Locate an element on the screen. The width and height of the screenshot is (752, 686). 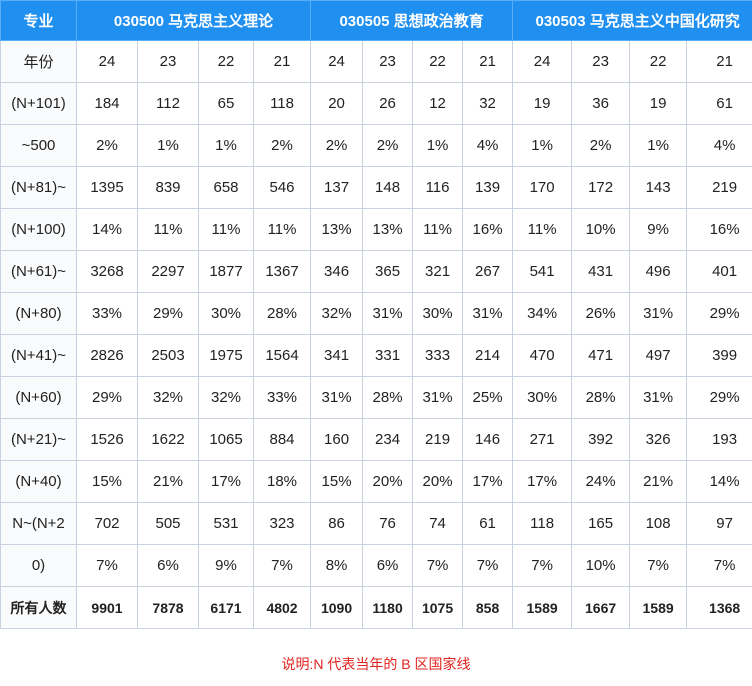
table-cell: 331 is located at coordinates (388, 355).